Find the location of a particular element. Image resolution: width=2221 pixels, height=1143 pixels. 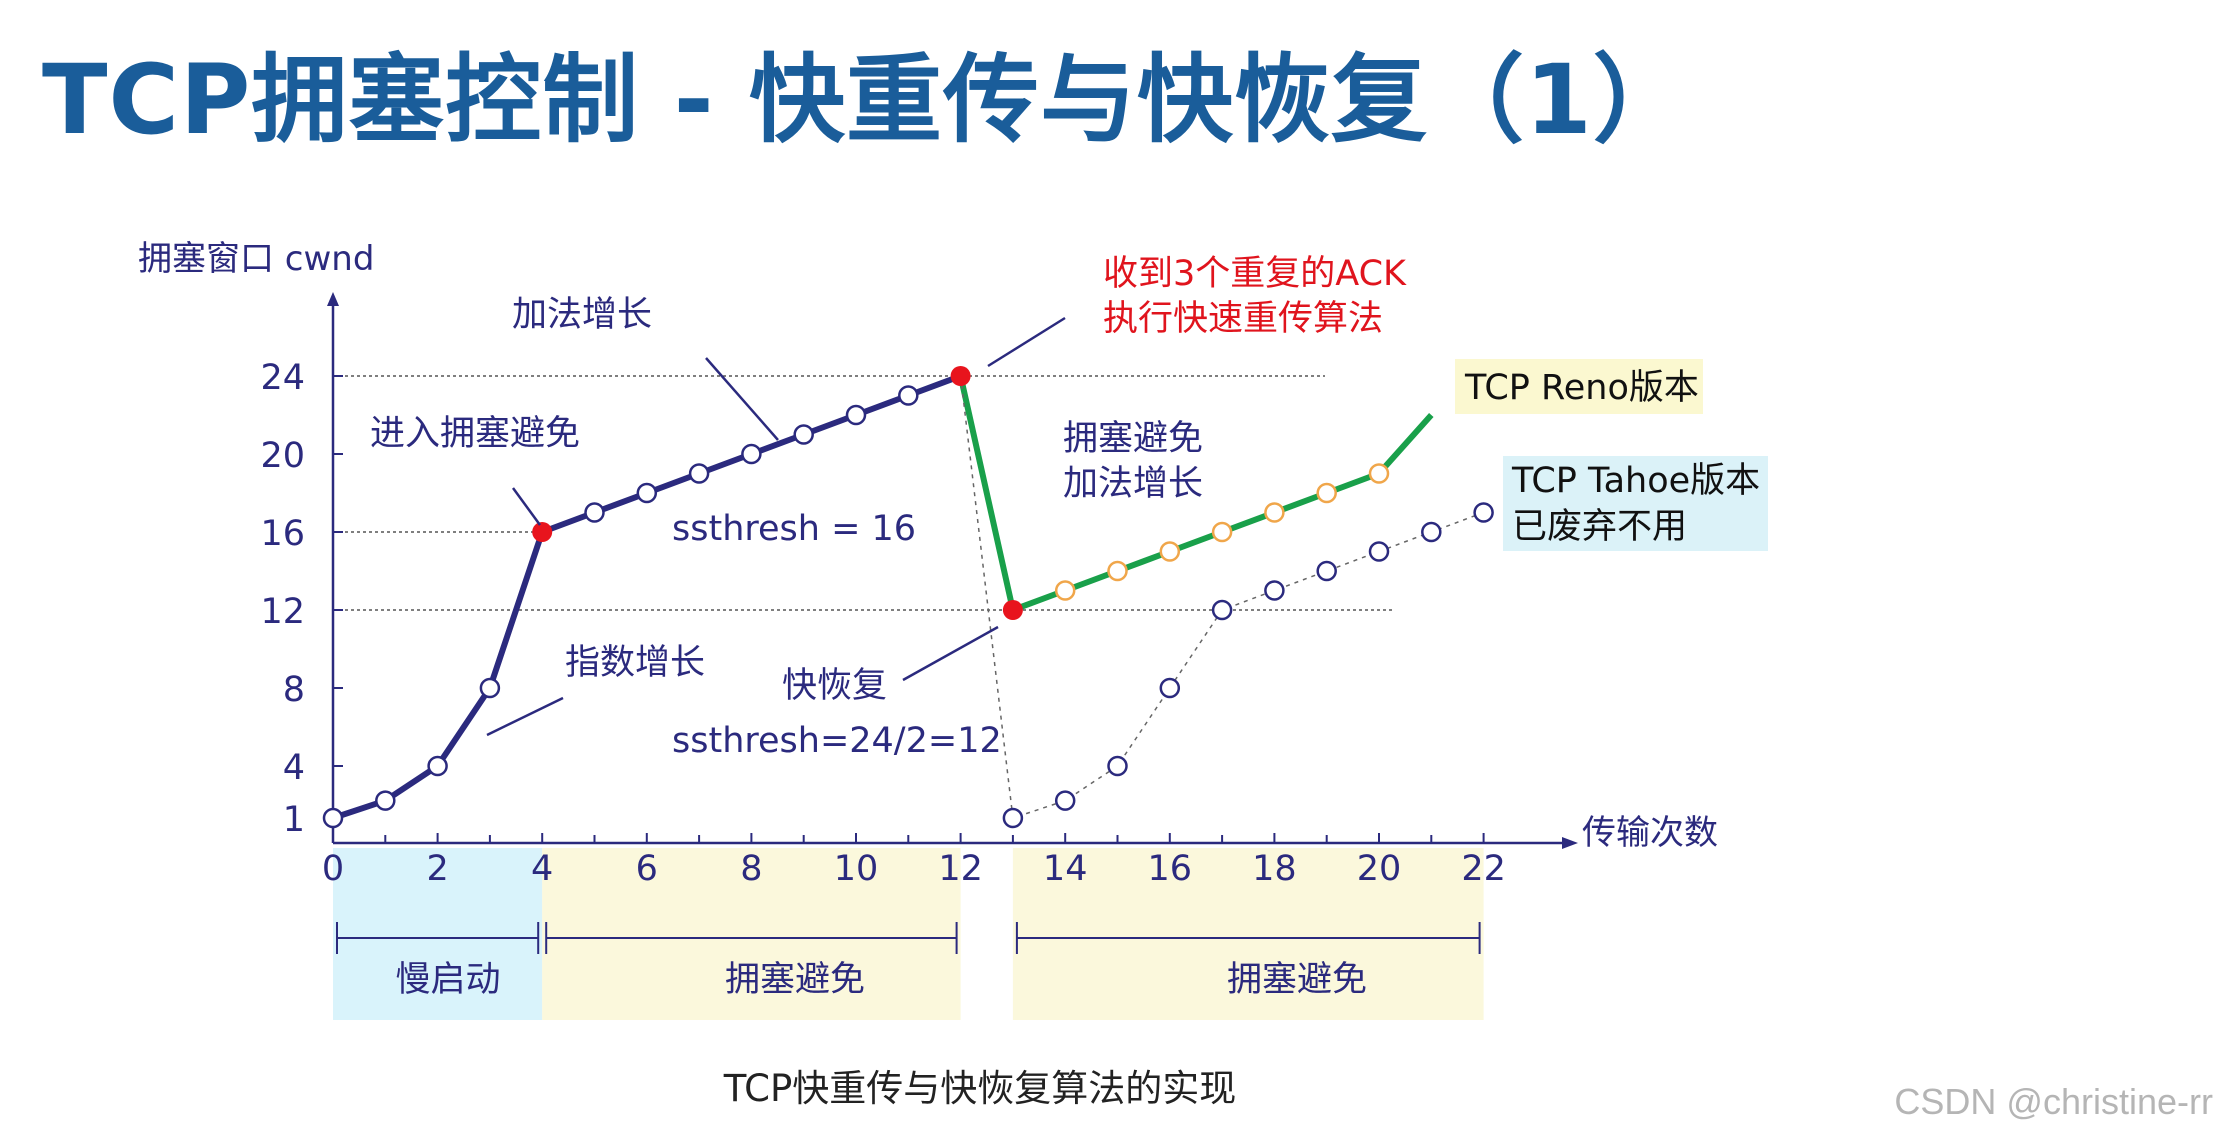

x-tick-label: 0 is located at coordinates (333, 869).